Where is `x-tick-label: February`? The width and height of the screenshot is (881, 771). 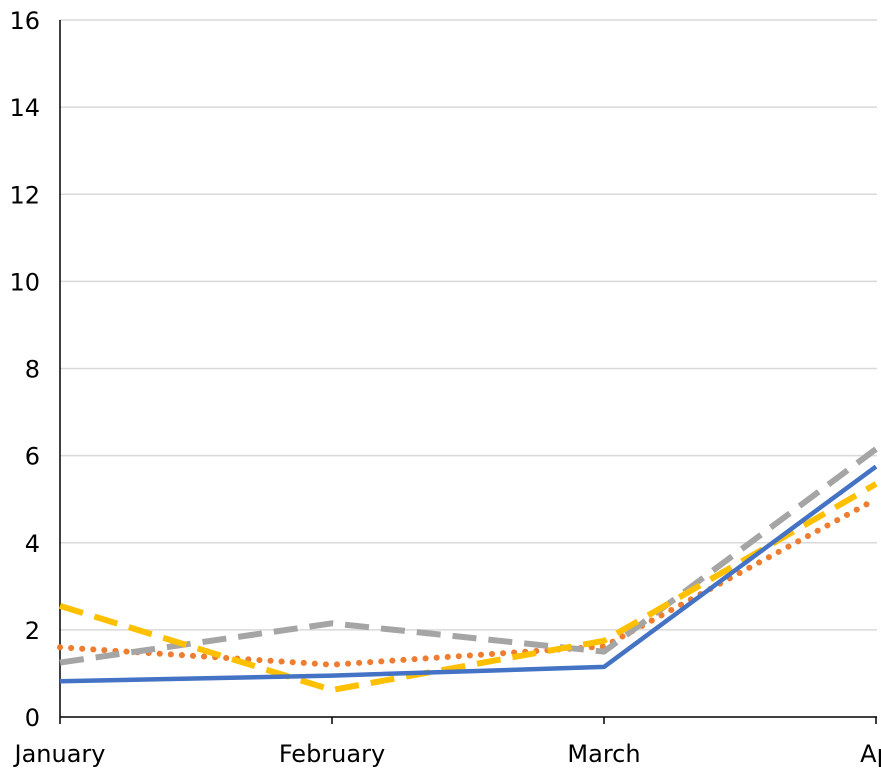 x-tick-label: February is located at coordinates (332, 754).